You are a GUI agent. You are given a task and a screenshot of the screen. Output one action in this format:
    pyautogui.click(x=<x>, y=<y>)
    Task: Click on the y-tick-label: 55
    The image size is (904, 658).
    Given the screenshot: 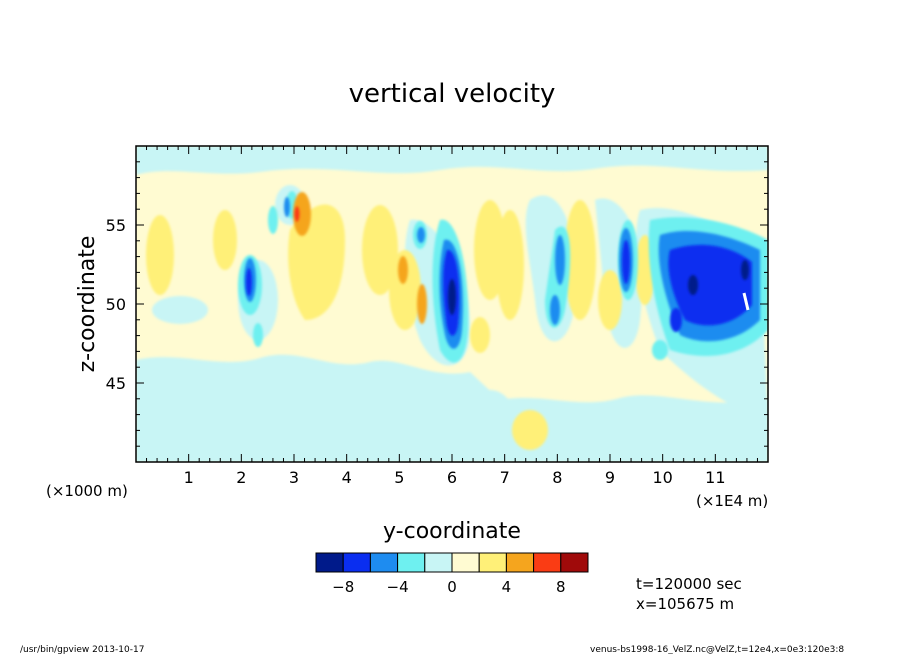 What is the action you would take?
    pyautogui.click(x=116, y=225)
    